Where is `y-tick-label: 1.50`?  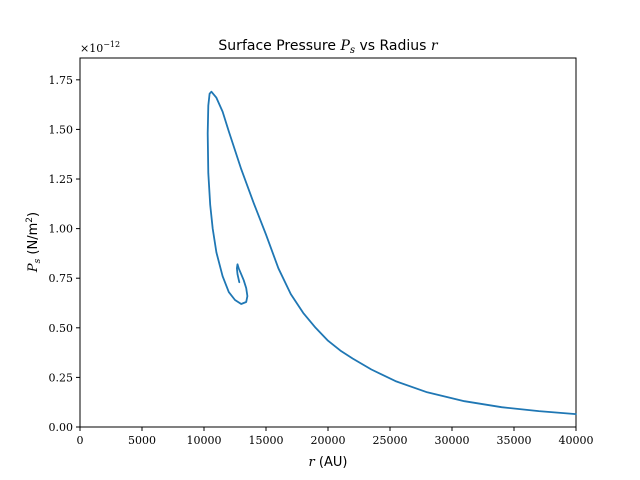 y-tick-label: 1.50 is located at coordinates (61, 129).